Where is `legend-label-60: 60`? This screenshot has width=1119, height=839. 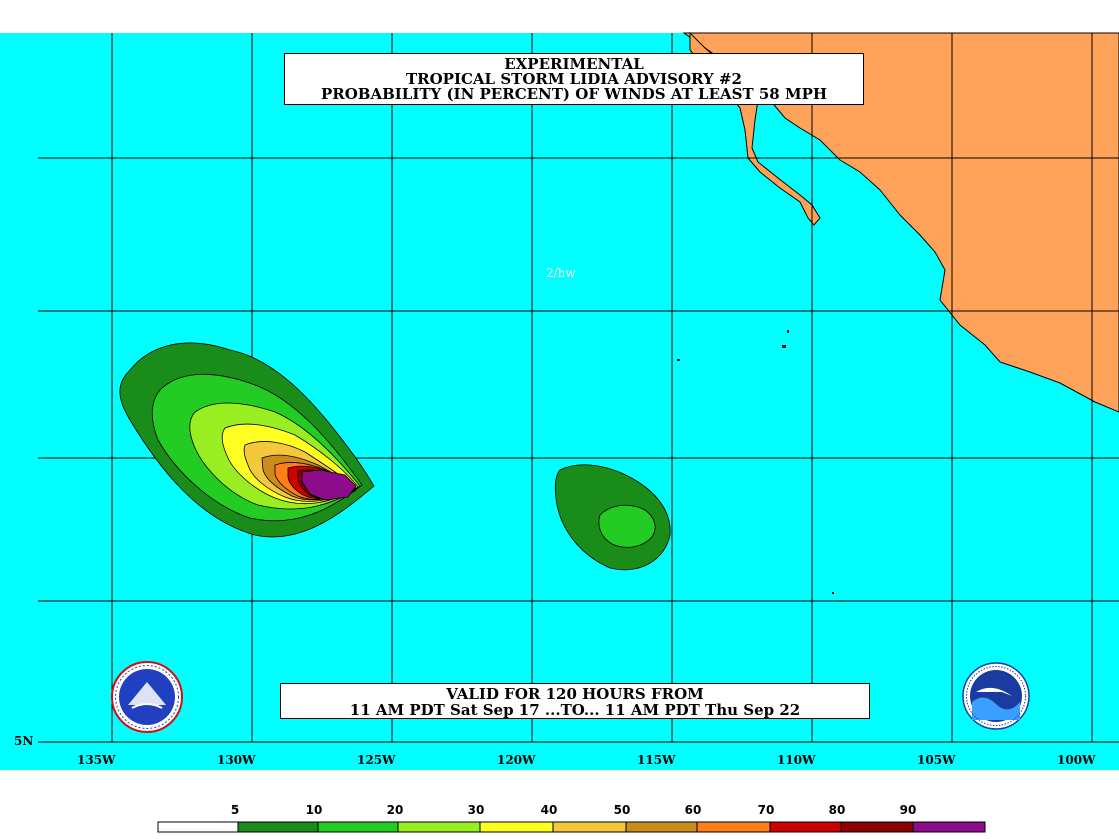
legend-label-60: 60 is located at coordinates (693, 810).